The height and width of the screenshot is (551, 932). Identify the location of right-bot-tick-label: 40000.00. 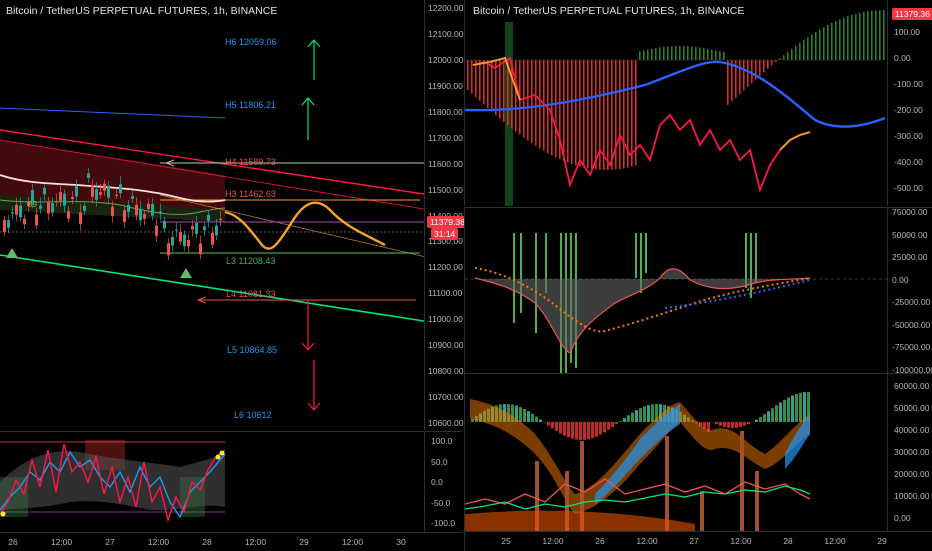
(911, 430).